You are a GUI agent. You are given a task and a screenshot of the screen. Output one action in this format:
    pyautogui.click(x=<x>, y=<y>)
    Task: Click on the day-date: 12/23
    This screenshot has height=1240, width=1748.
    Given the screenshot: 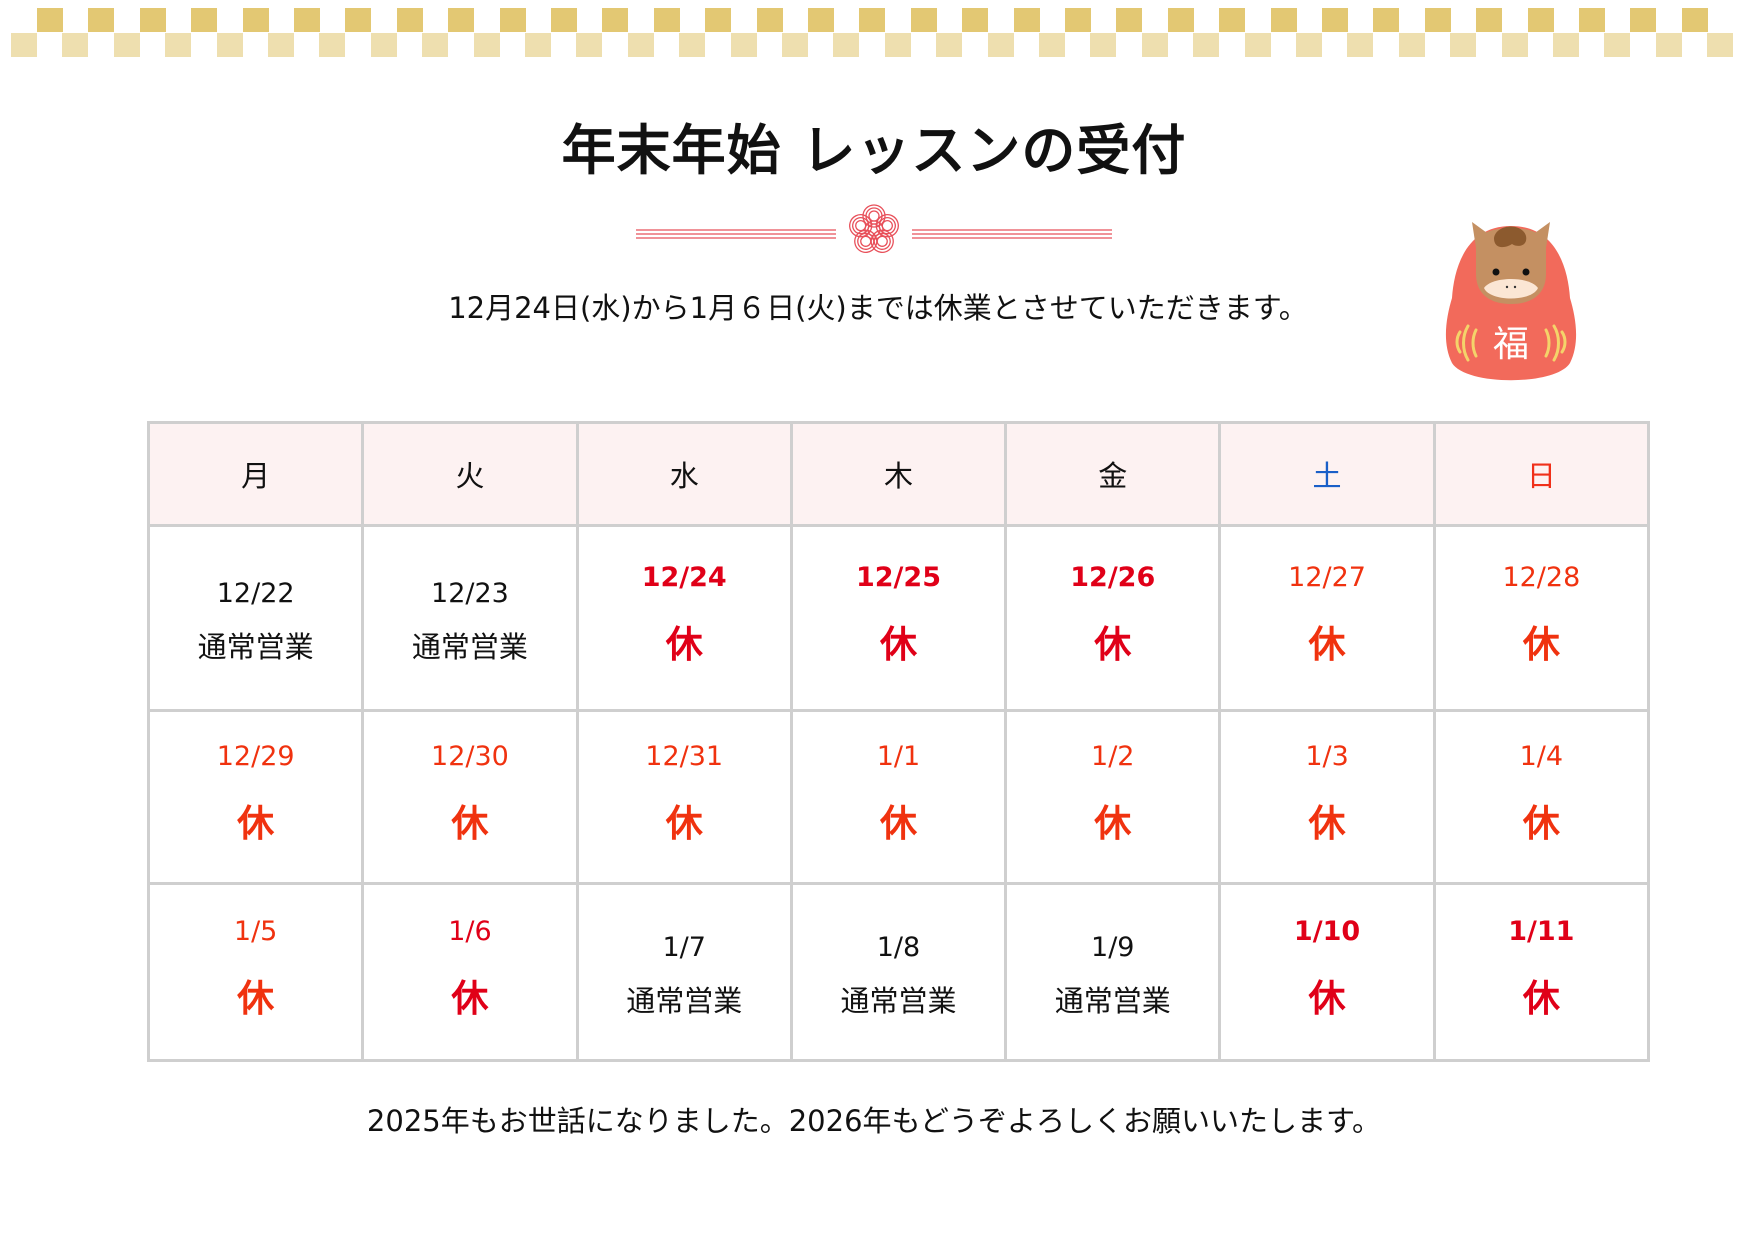 What is the action you would take?
    pyautogui.click(x=470, y=593)
    